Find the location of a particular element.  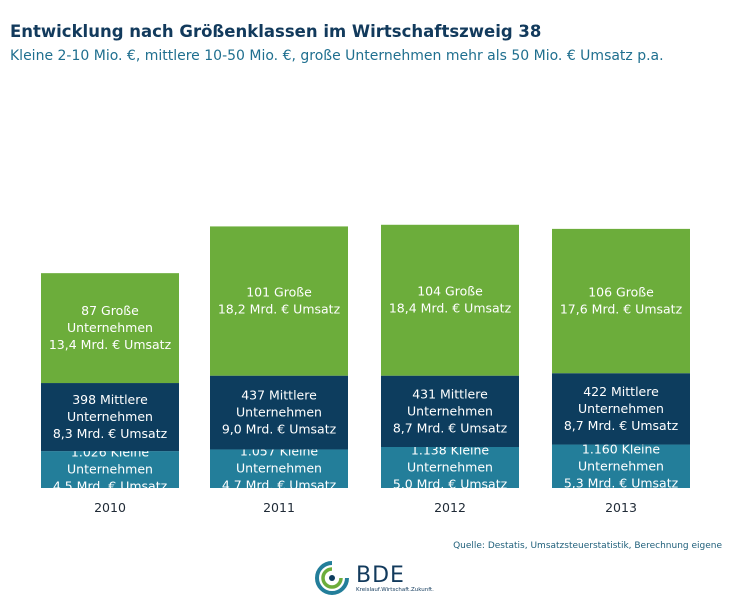

x-tick-label-2013: 2013 is located at coordinates (621, 507).